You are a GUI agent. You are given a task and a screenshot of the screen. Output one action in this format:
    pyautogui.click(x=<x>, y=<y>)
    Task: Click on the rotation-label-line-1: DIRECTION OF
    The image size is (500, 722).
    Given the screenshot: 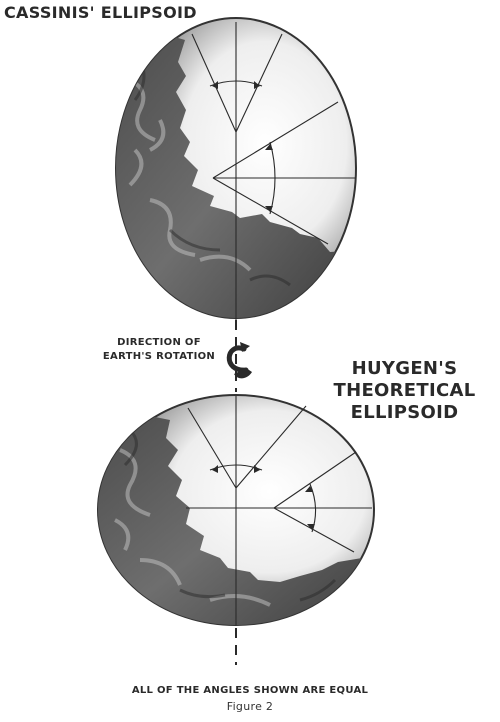 What is the action you would take?
    pyautogui.click(x=159, y=343)
    